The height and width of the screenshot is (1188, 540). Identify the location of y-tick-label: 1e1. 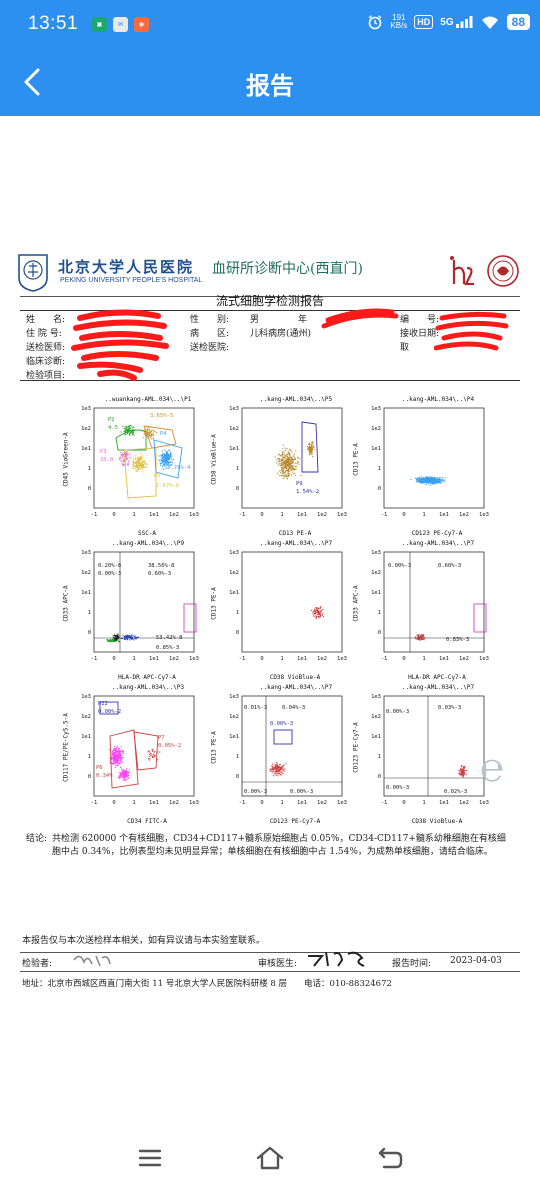
(86, 737).